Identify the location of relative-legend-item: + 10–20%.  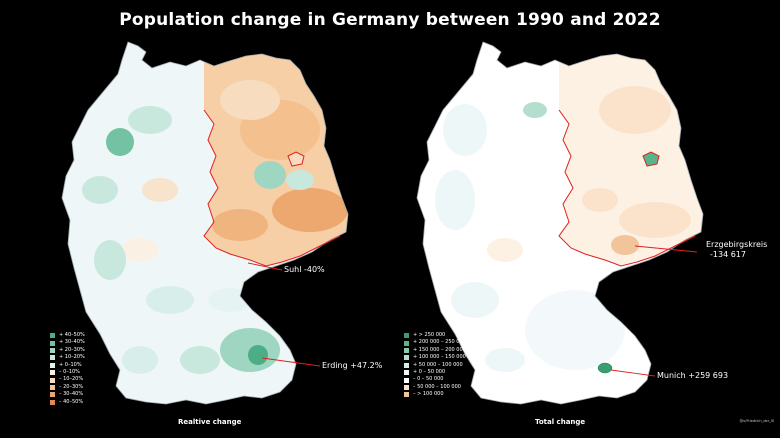
(67, 357).